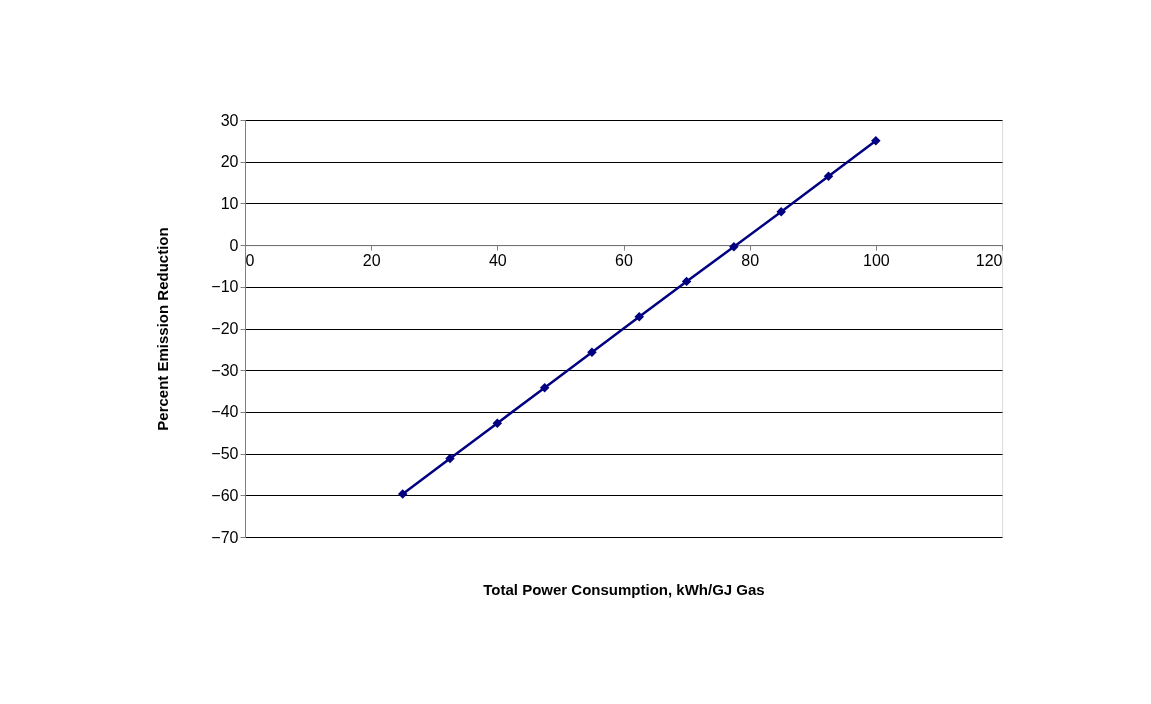  I want to click on y-tick-label: 30, so click(229, 120).